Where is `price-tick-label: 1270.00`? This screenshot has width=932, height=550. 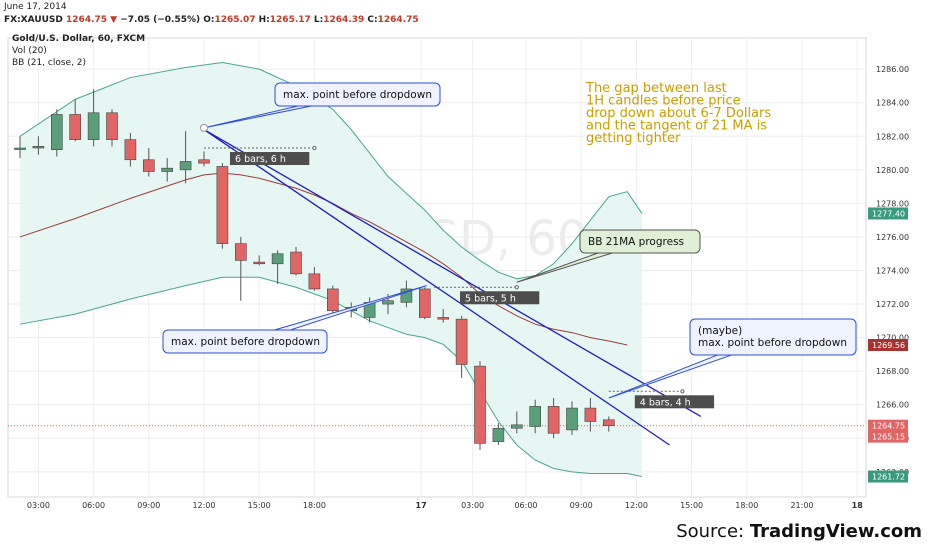
price-tick-label: 1270.00 is located at coordinates (892, 338).